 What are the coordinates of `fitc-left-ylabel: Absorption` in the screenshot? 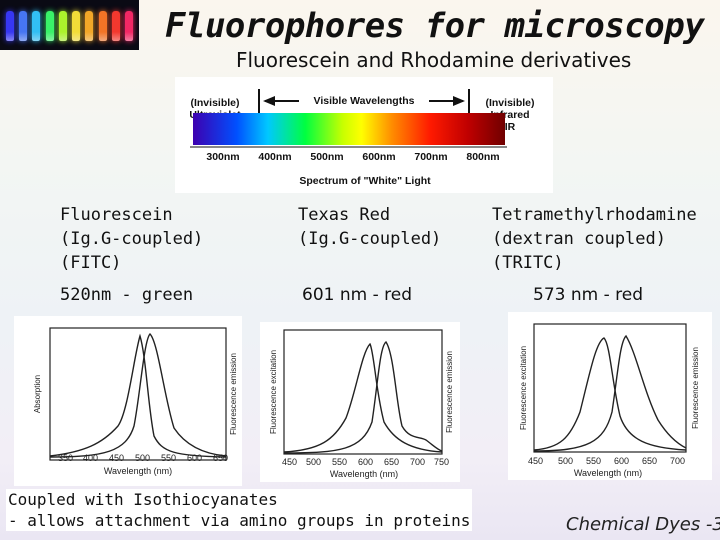 It's located at (37, 394).